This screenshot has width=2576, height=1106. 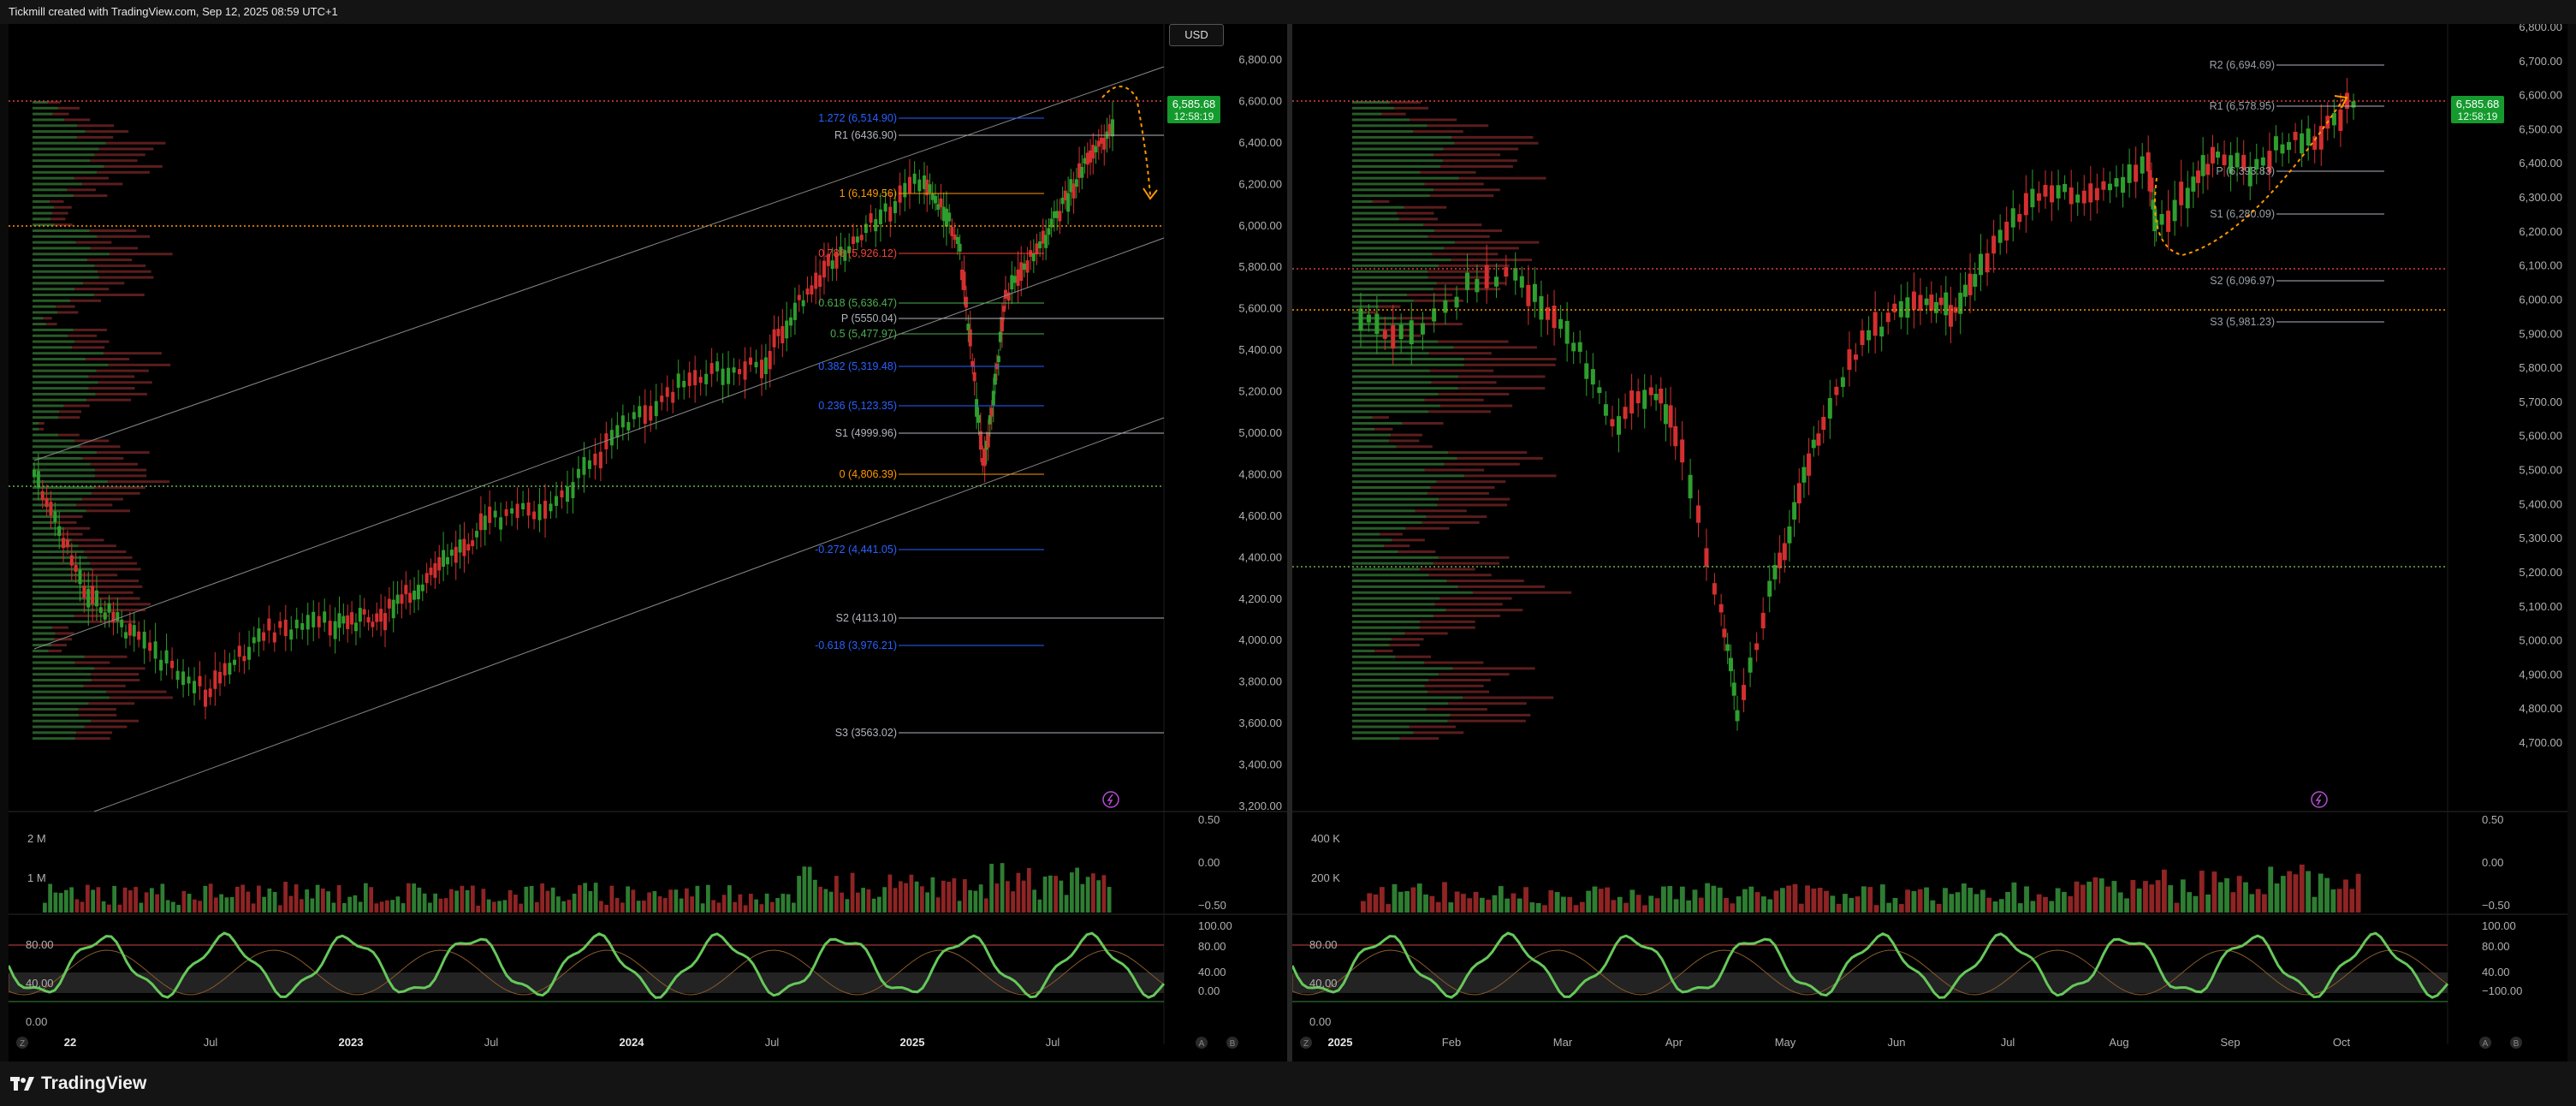 I want to click on rsi-axis-label: 40.00, so click(x=40, y=983).